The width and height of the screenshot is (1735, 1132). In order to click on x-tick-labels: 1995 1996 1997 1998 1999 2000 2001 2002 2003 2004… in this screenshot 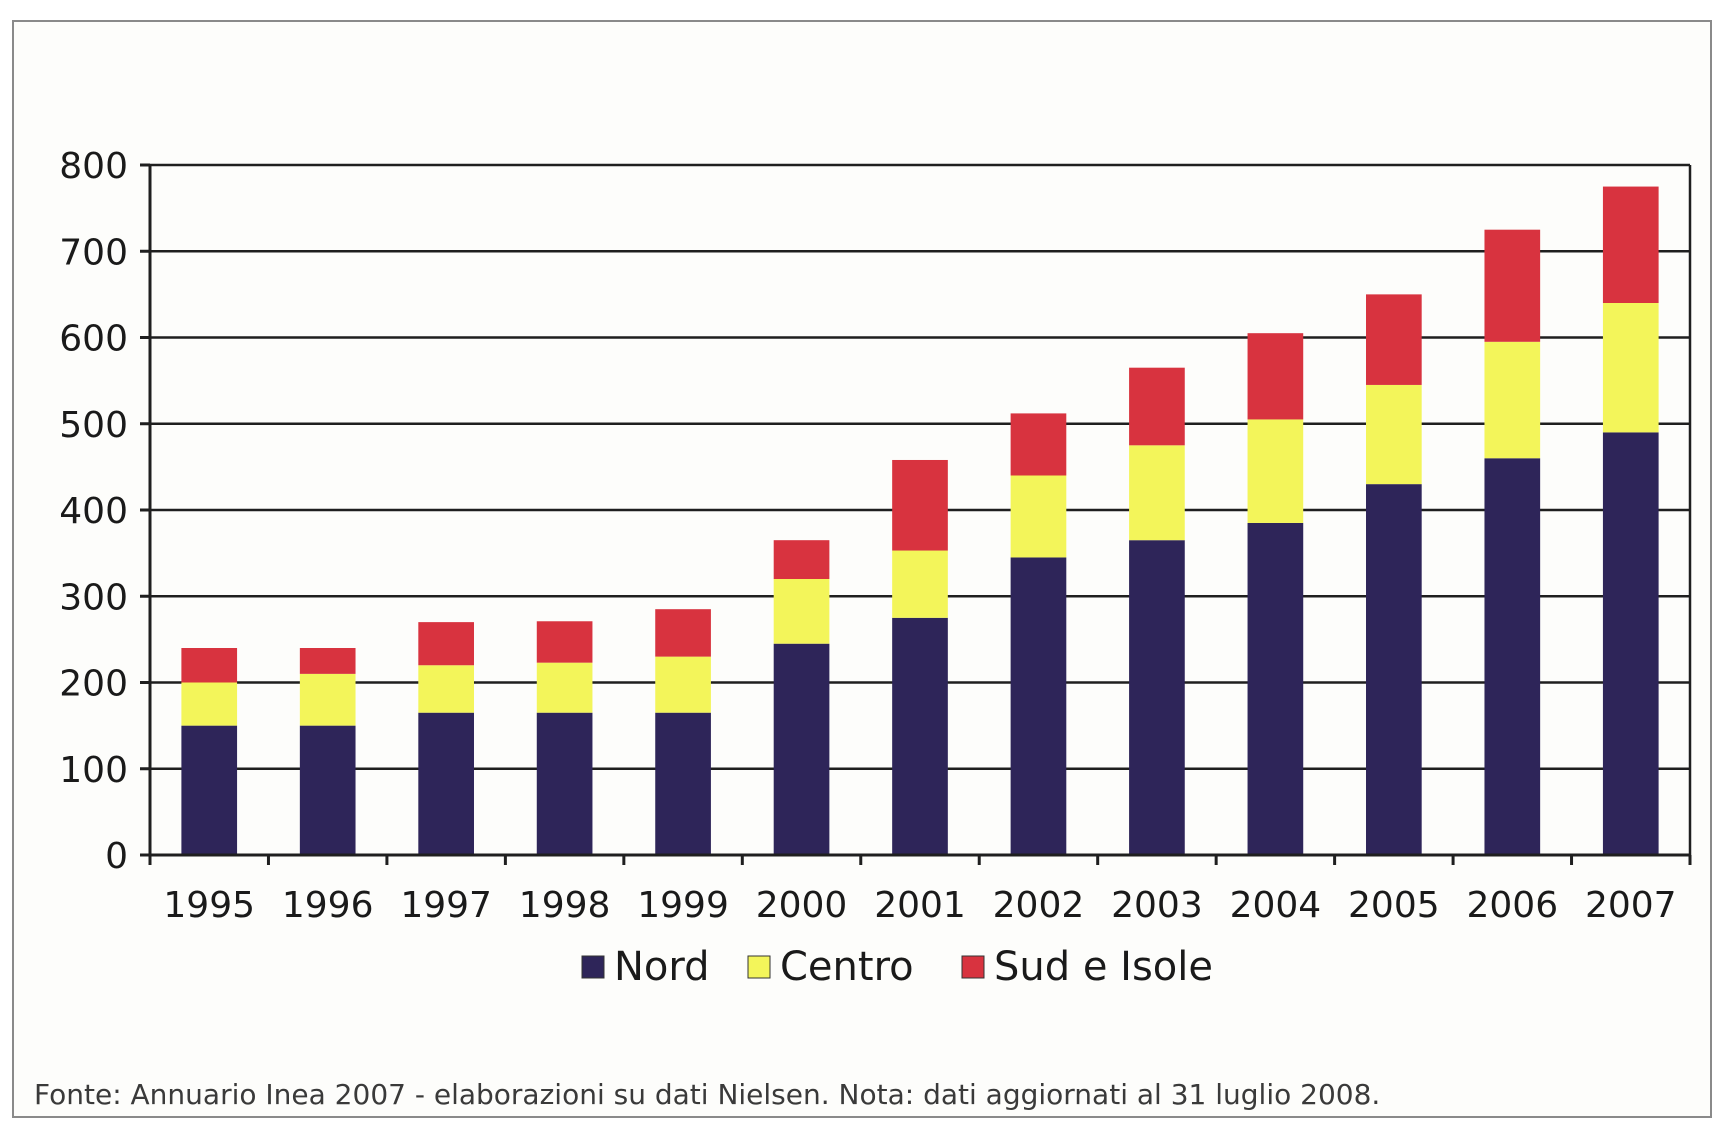, I will do `click(919, 905)`.